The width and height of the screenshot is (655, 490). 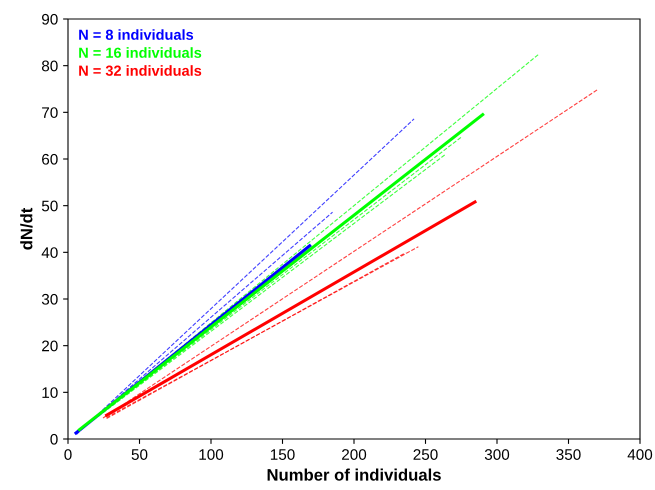 What do you see at coordinates (354, 474) in the screenshot?
I see `x-axis-title: Number of individuals` at bounding box center [354, 474].